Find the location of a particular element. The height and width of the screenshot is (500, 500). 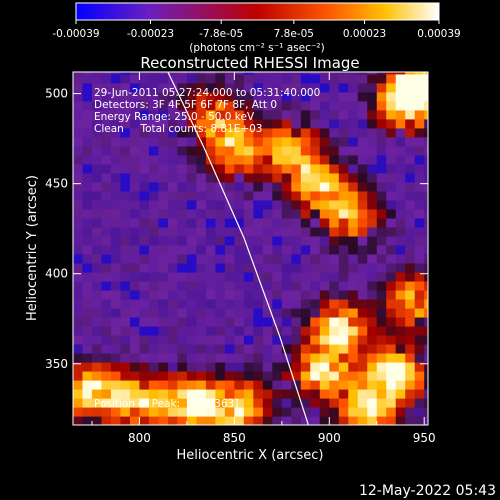

colorbar-tick-label: -0.00023 is located at coordinates (150, 34).